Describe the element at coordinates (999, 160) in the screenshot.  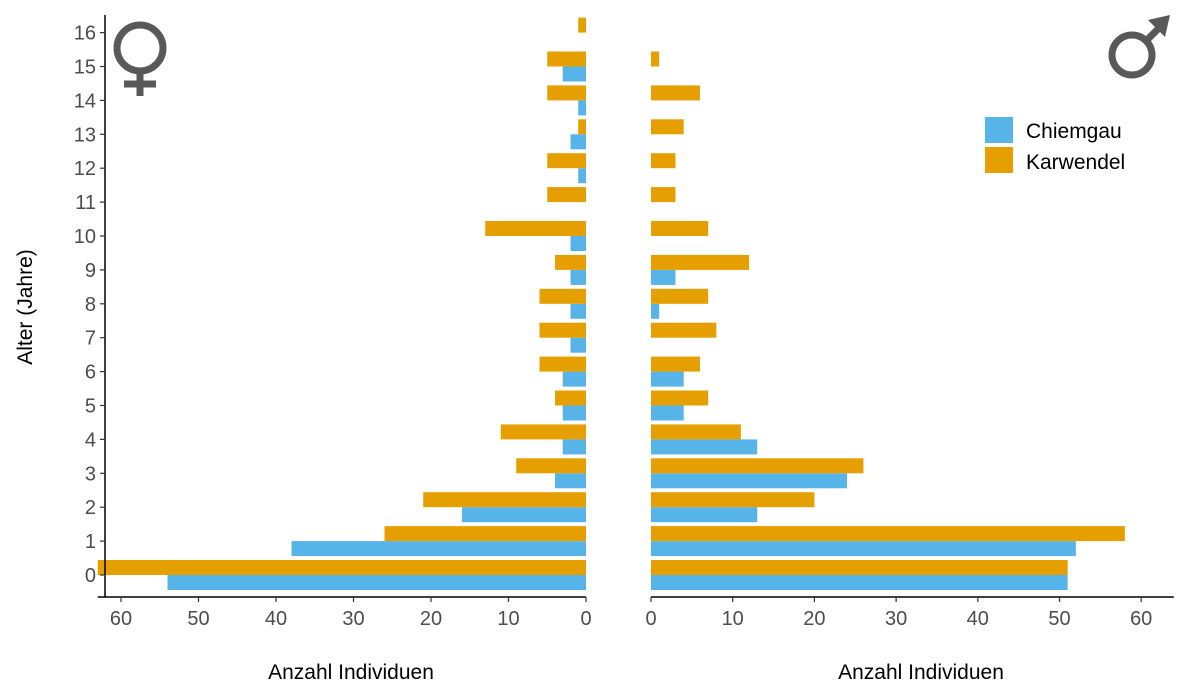
I see `legend-swatch-karwendel` at that location.